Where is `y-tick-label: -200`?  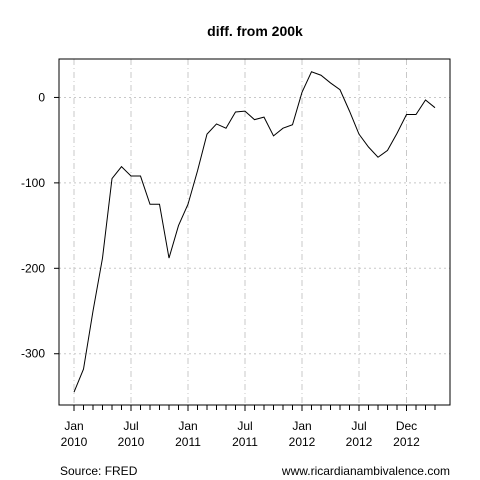 y-tick-label: -200 is located at coordinates (33, 268).